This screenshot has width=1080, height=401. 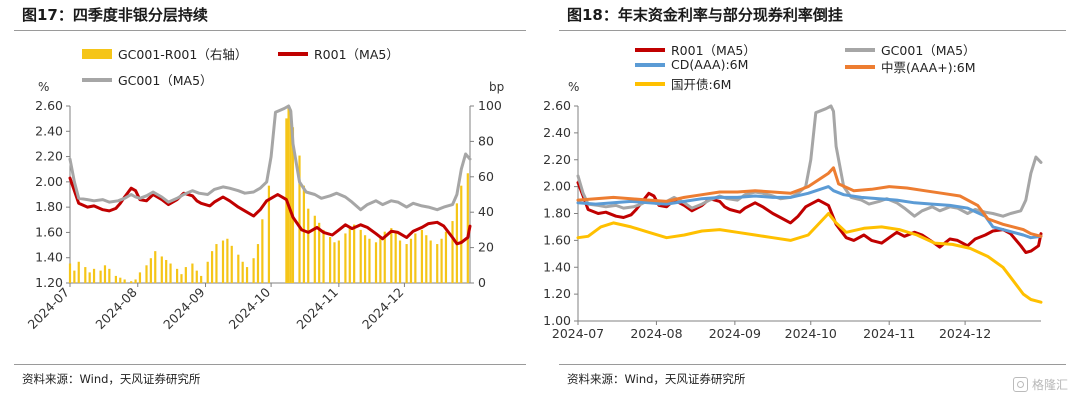 I want to click on legend-guokai-swatch, so click(x=650, y=83).